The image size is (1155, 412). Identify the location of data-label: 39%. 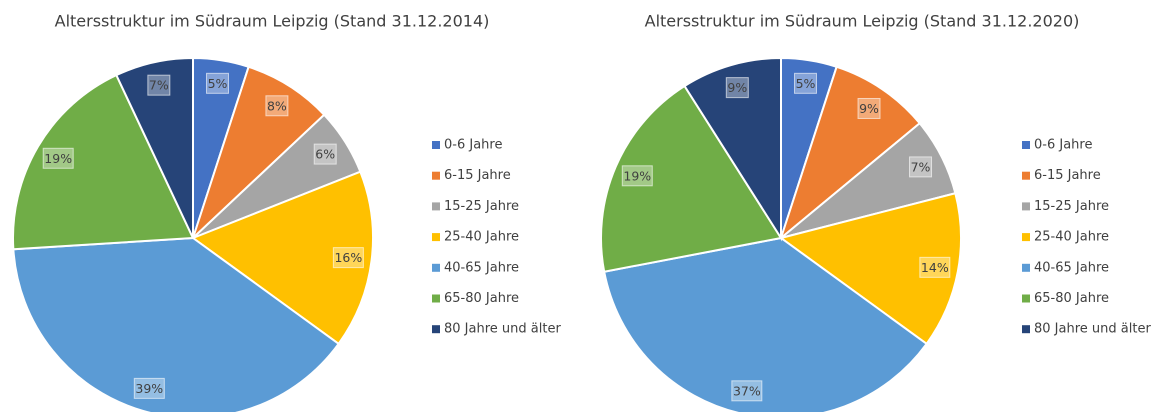
(149, 388).